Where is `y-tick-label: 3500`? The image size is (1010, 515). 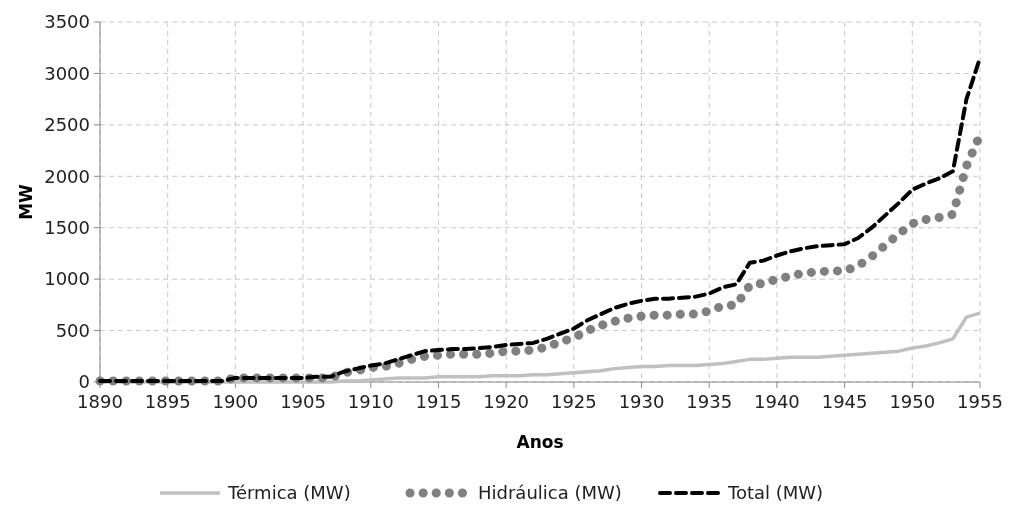 y-tick-label: 3500 is located at coordinates (67, 22).